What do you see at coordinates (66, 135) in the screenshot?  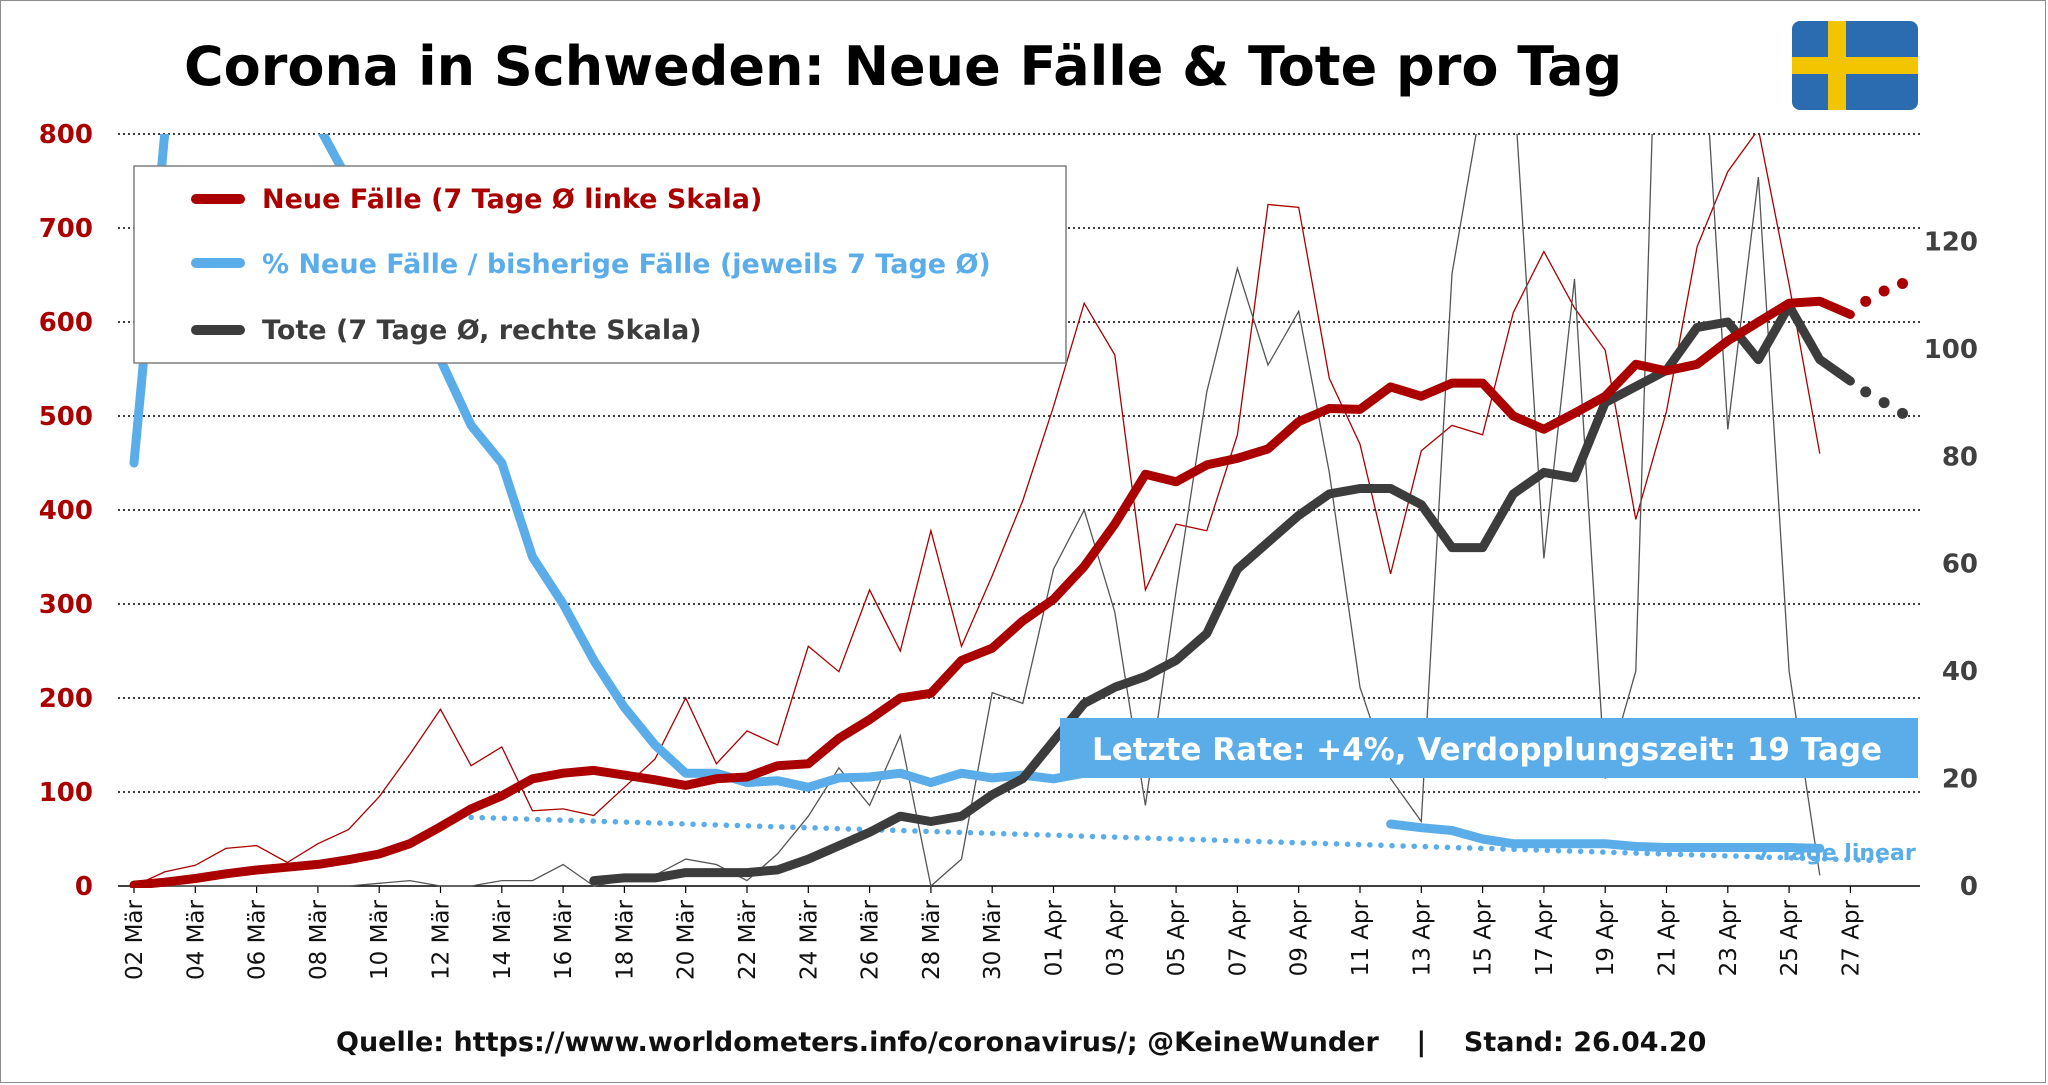 I see `y-left-tick-label: 800` at bounding box center [66, 135].